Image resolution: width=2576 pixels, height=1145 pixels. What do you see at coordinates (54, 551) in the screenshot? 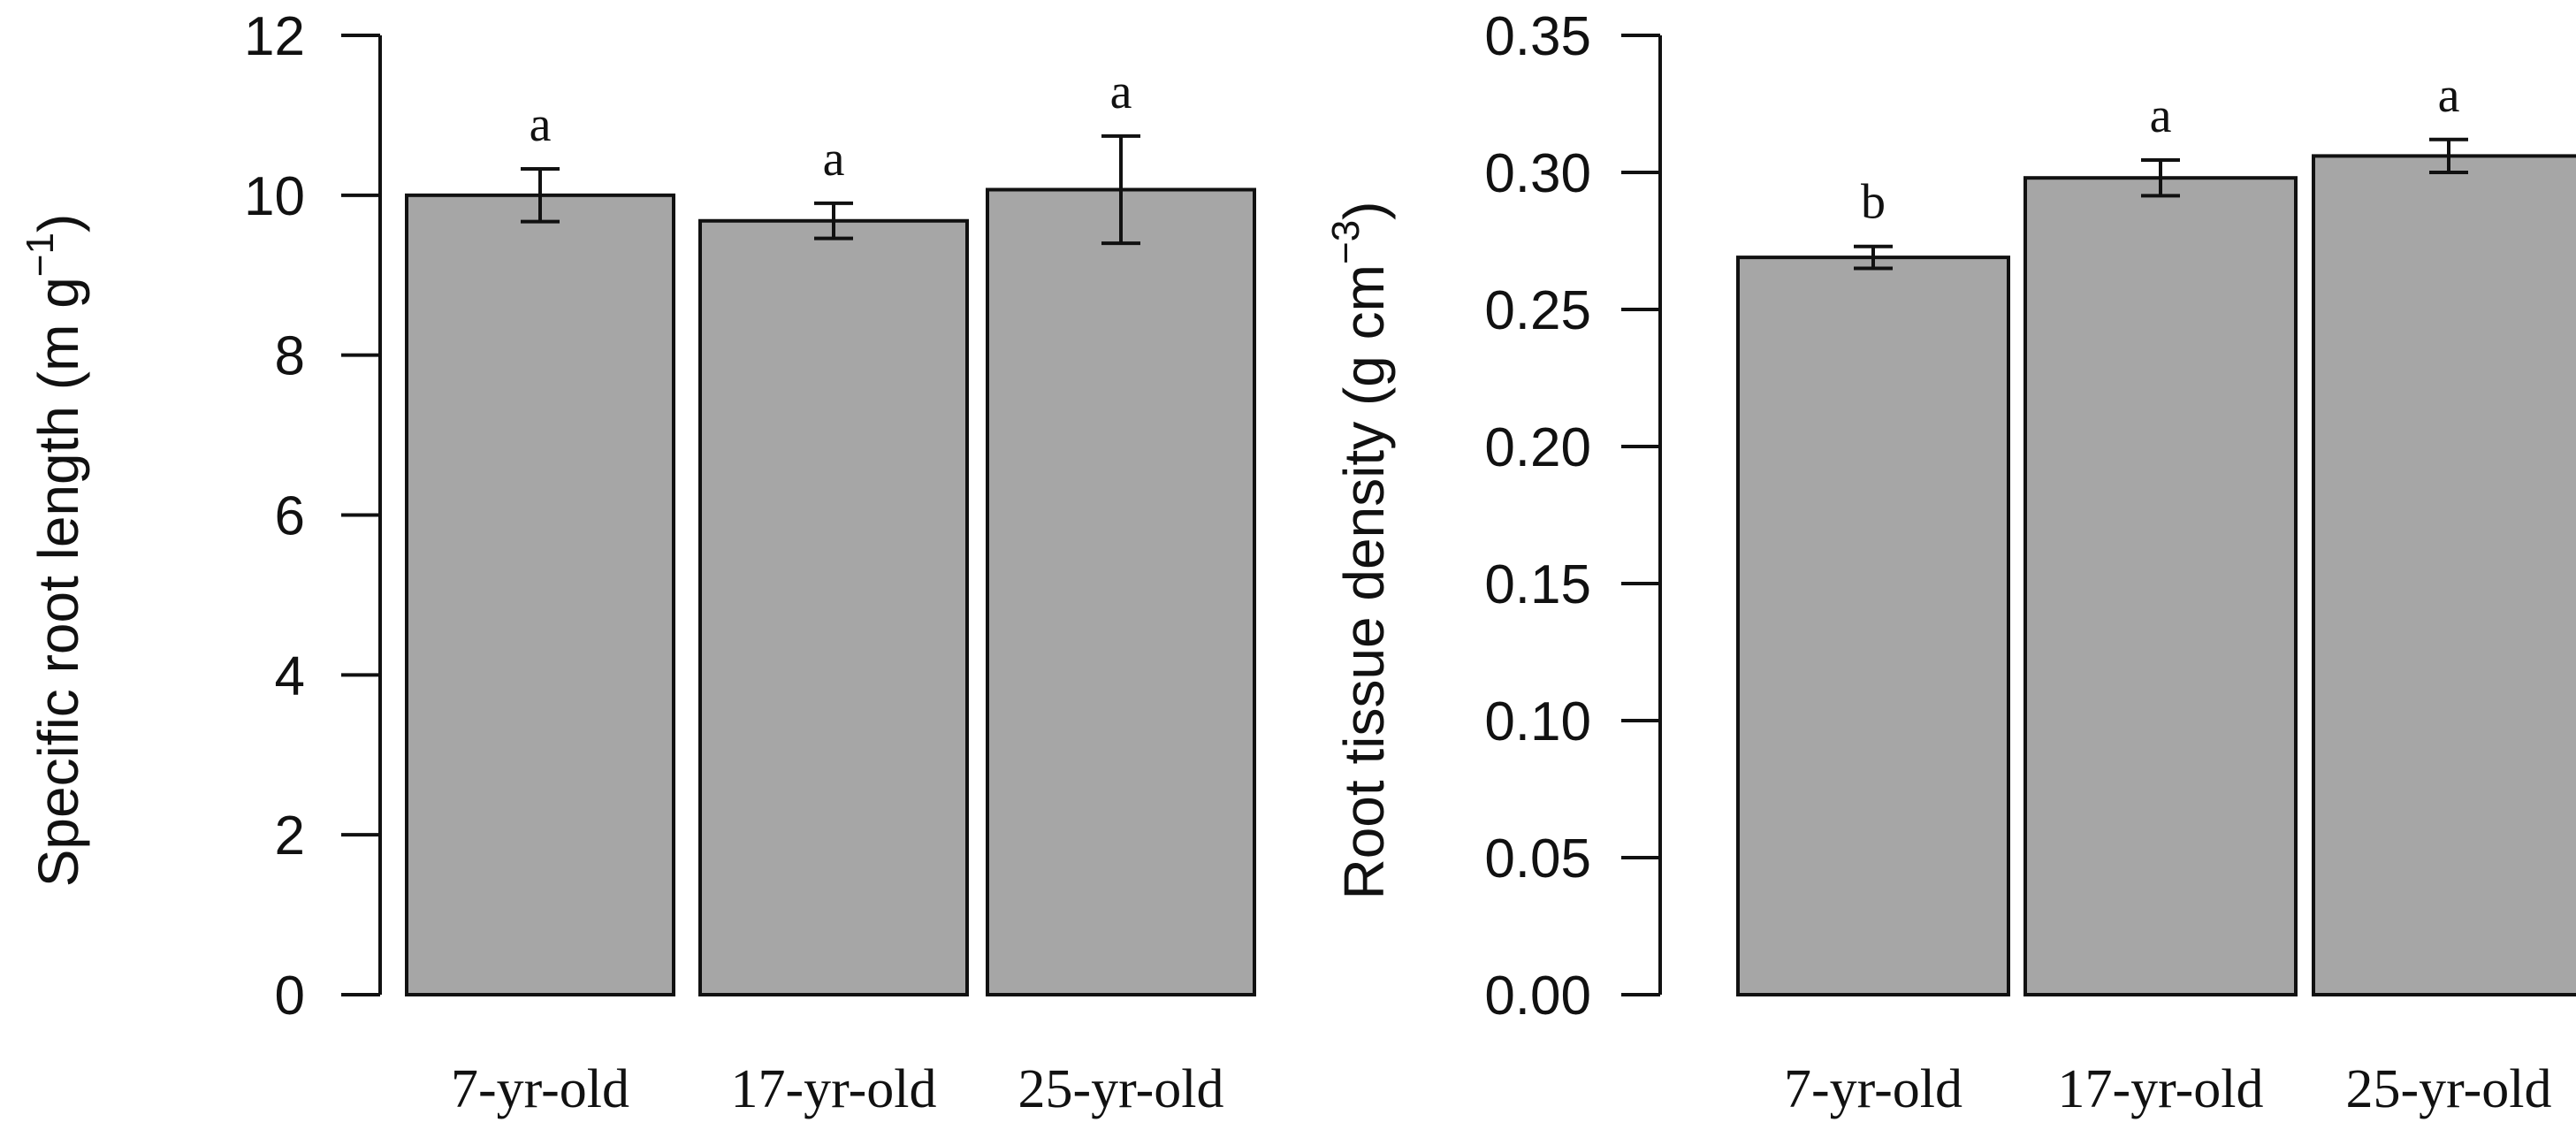
I see `y-axis-label: Specific root length (m g−1)` at bounding box center [54, 551].